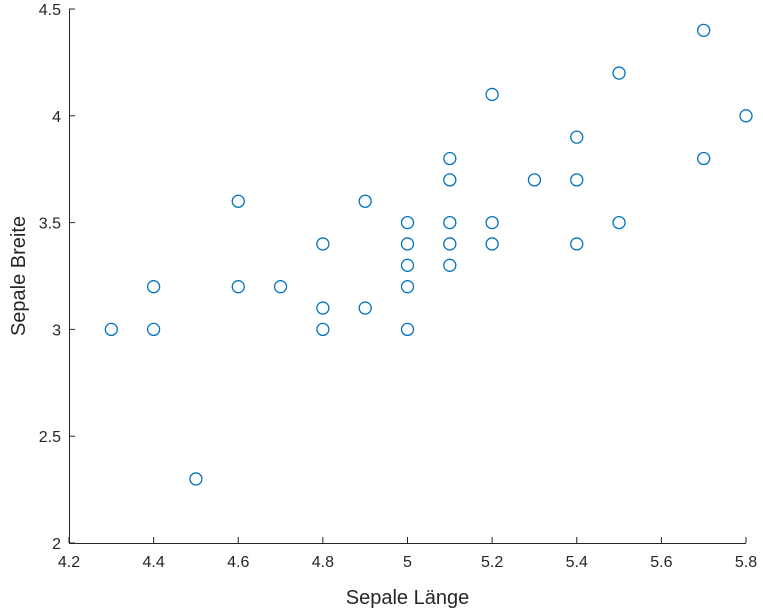  What do you see at coordinates (407, 598) in the screenshot?
I see `x-axis-title: Sepale Länge` at bounding box center [407, 598].